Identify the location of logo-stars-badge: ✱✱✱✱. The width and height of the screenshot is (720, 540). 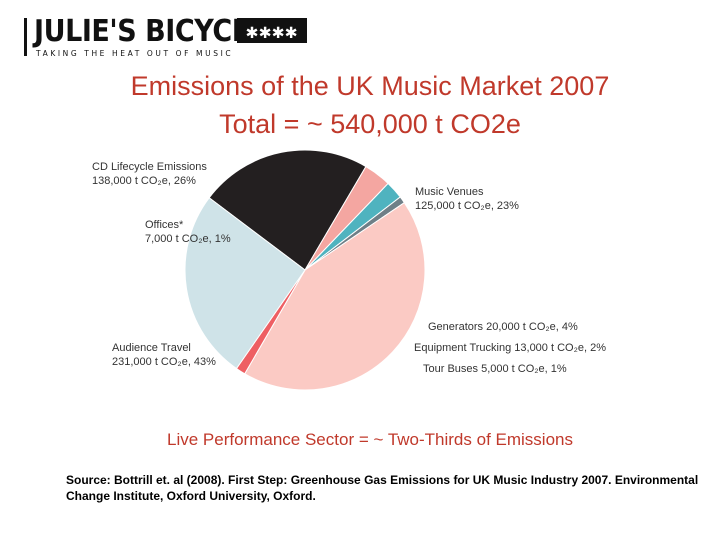
(272, 30).